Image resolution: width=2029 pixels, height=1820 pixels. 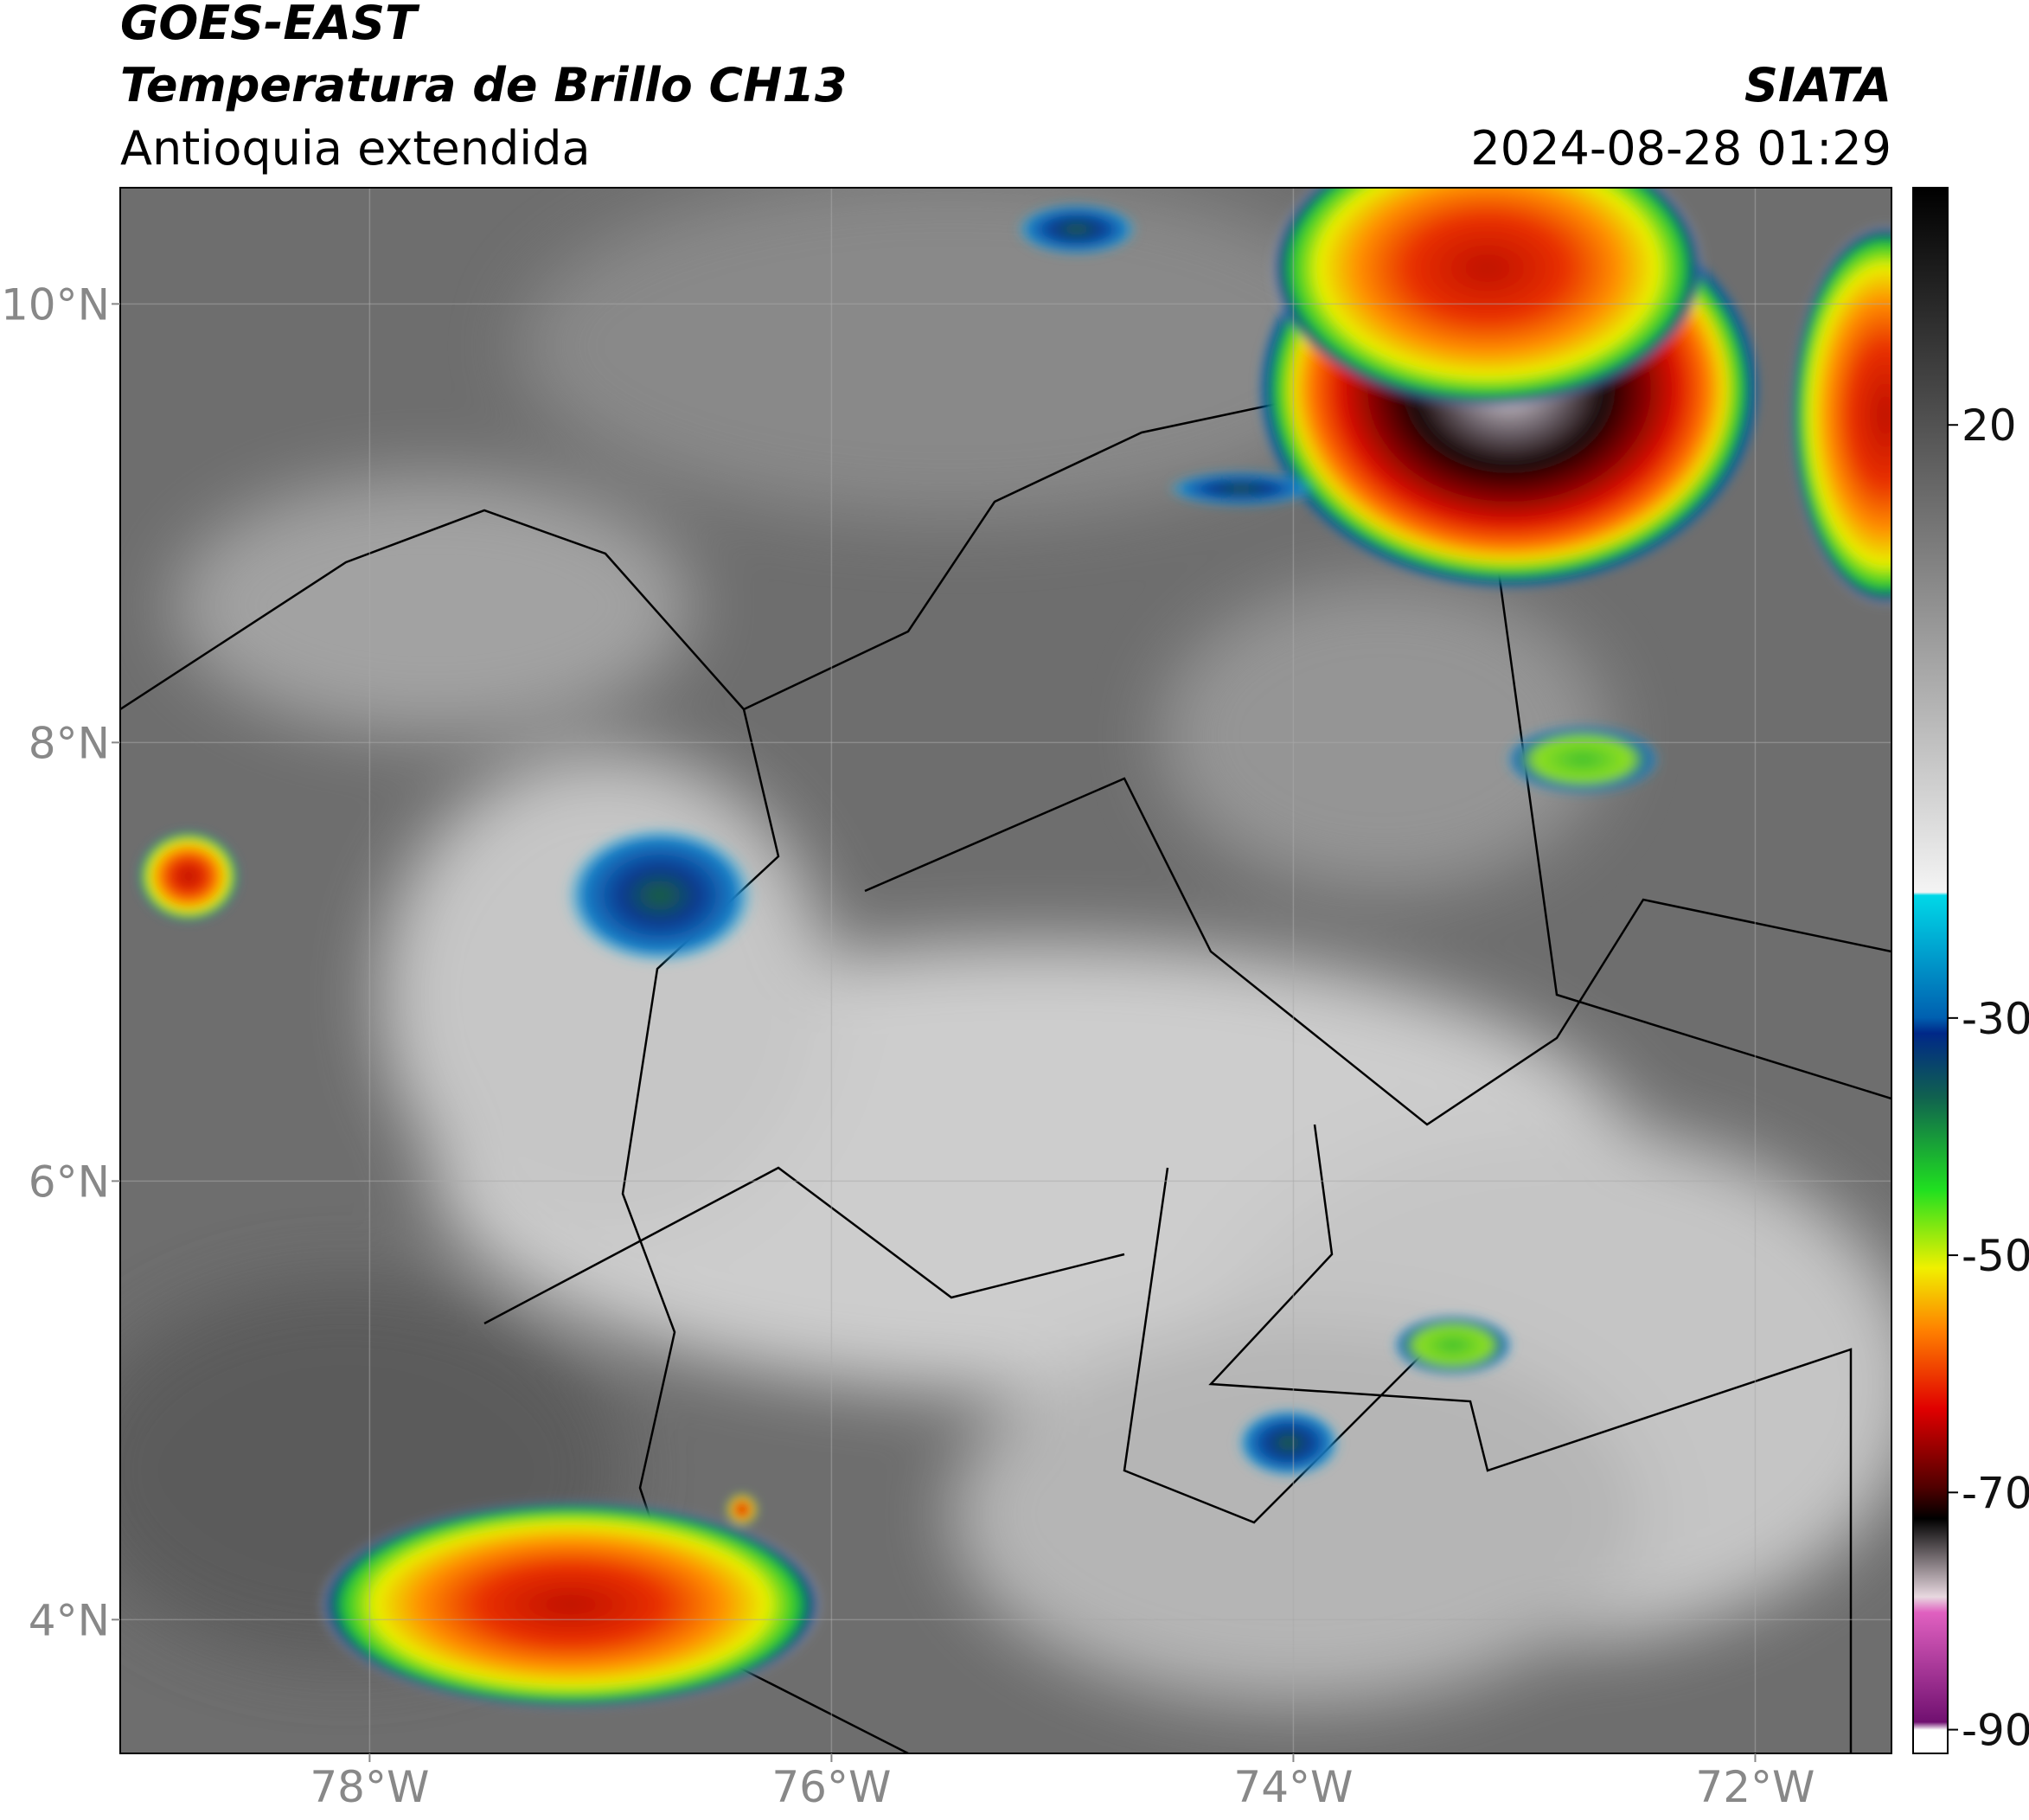 I want to click on datetime: 2024-08-28 01:29, so click(x=1680, y=148).